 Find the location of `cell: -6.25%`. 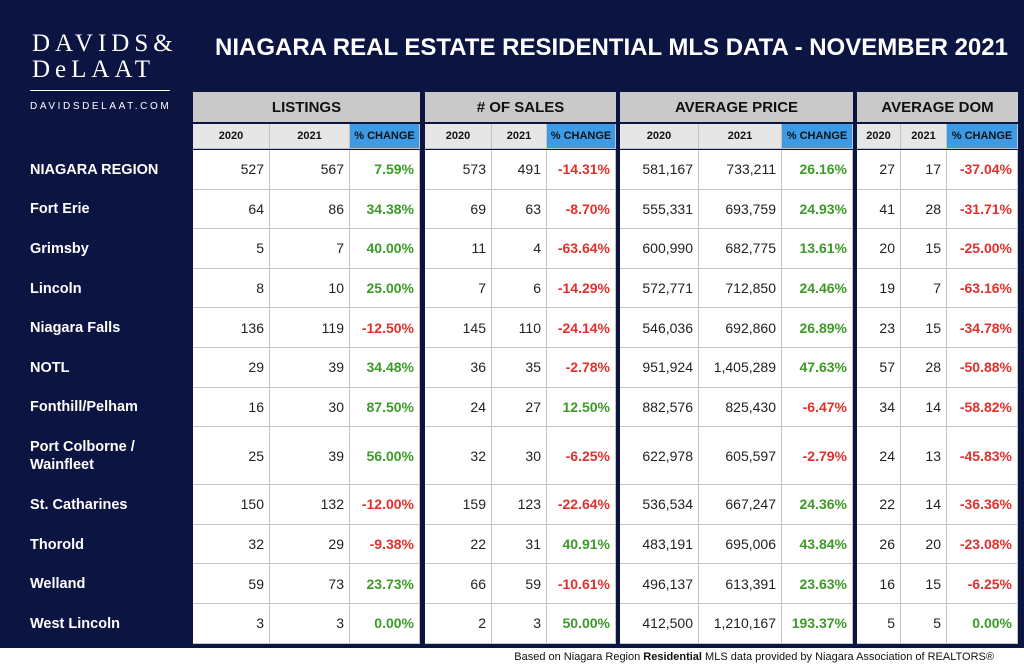

cell: -6.25% is located at coordinates (581, 456).